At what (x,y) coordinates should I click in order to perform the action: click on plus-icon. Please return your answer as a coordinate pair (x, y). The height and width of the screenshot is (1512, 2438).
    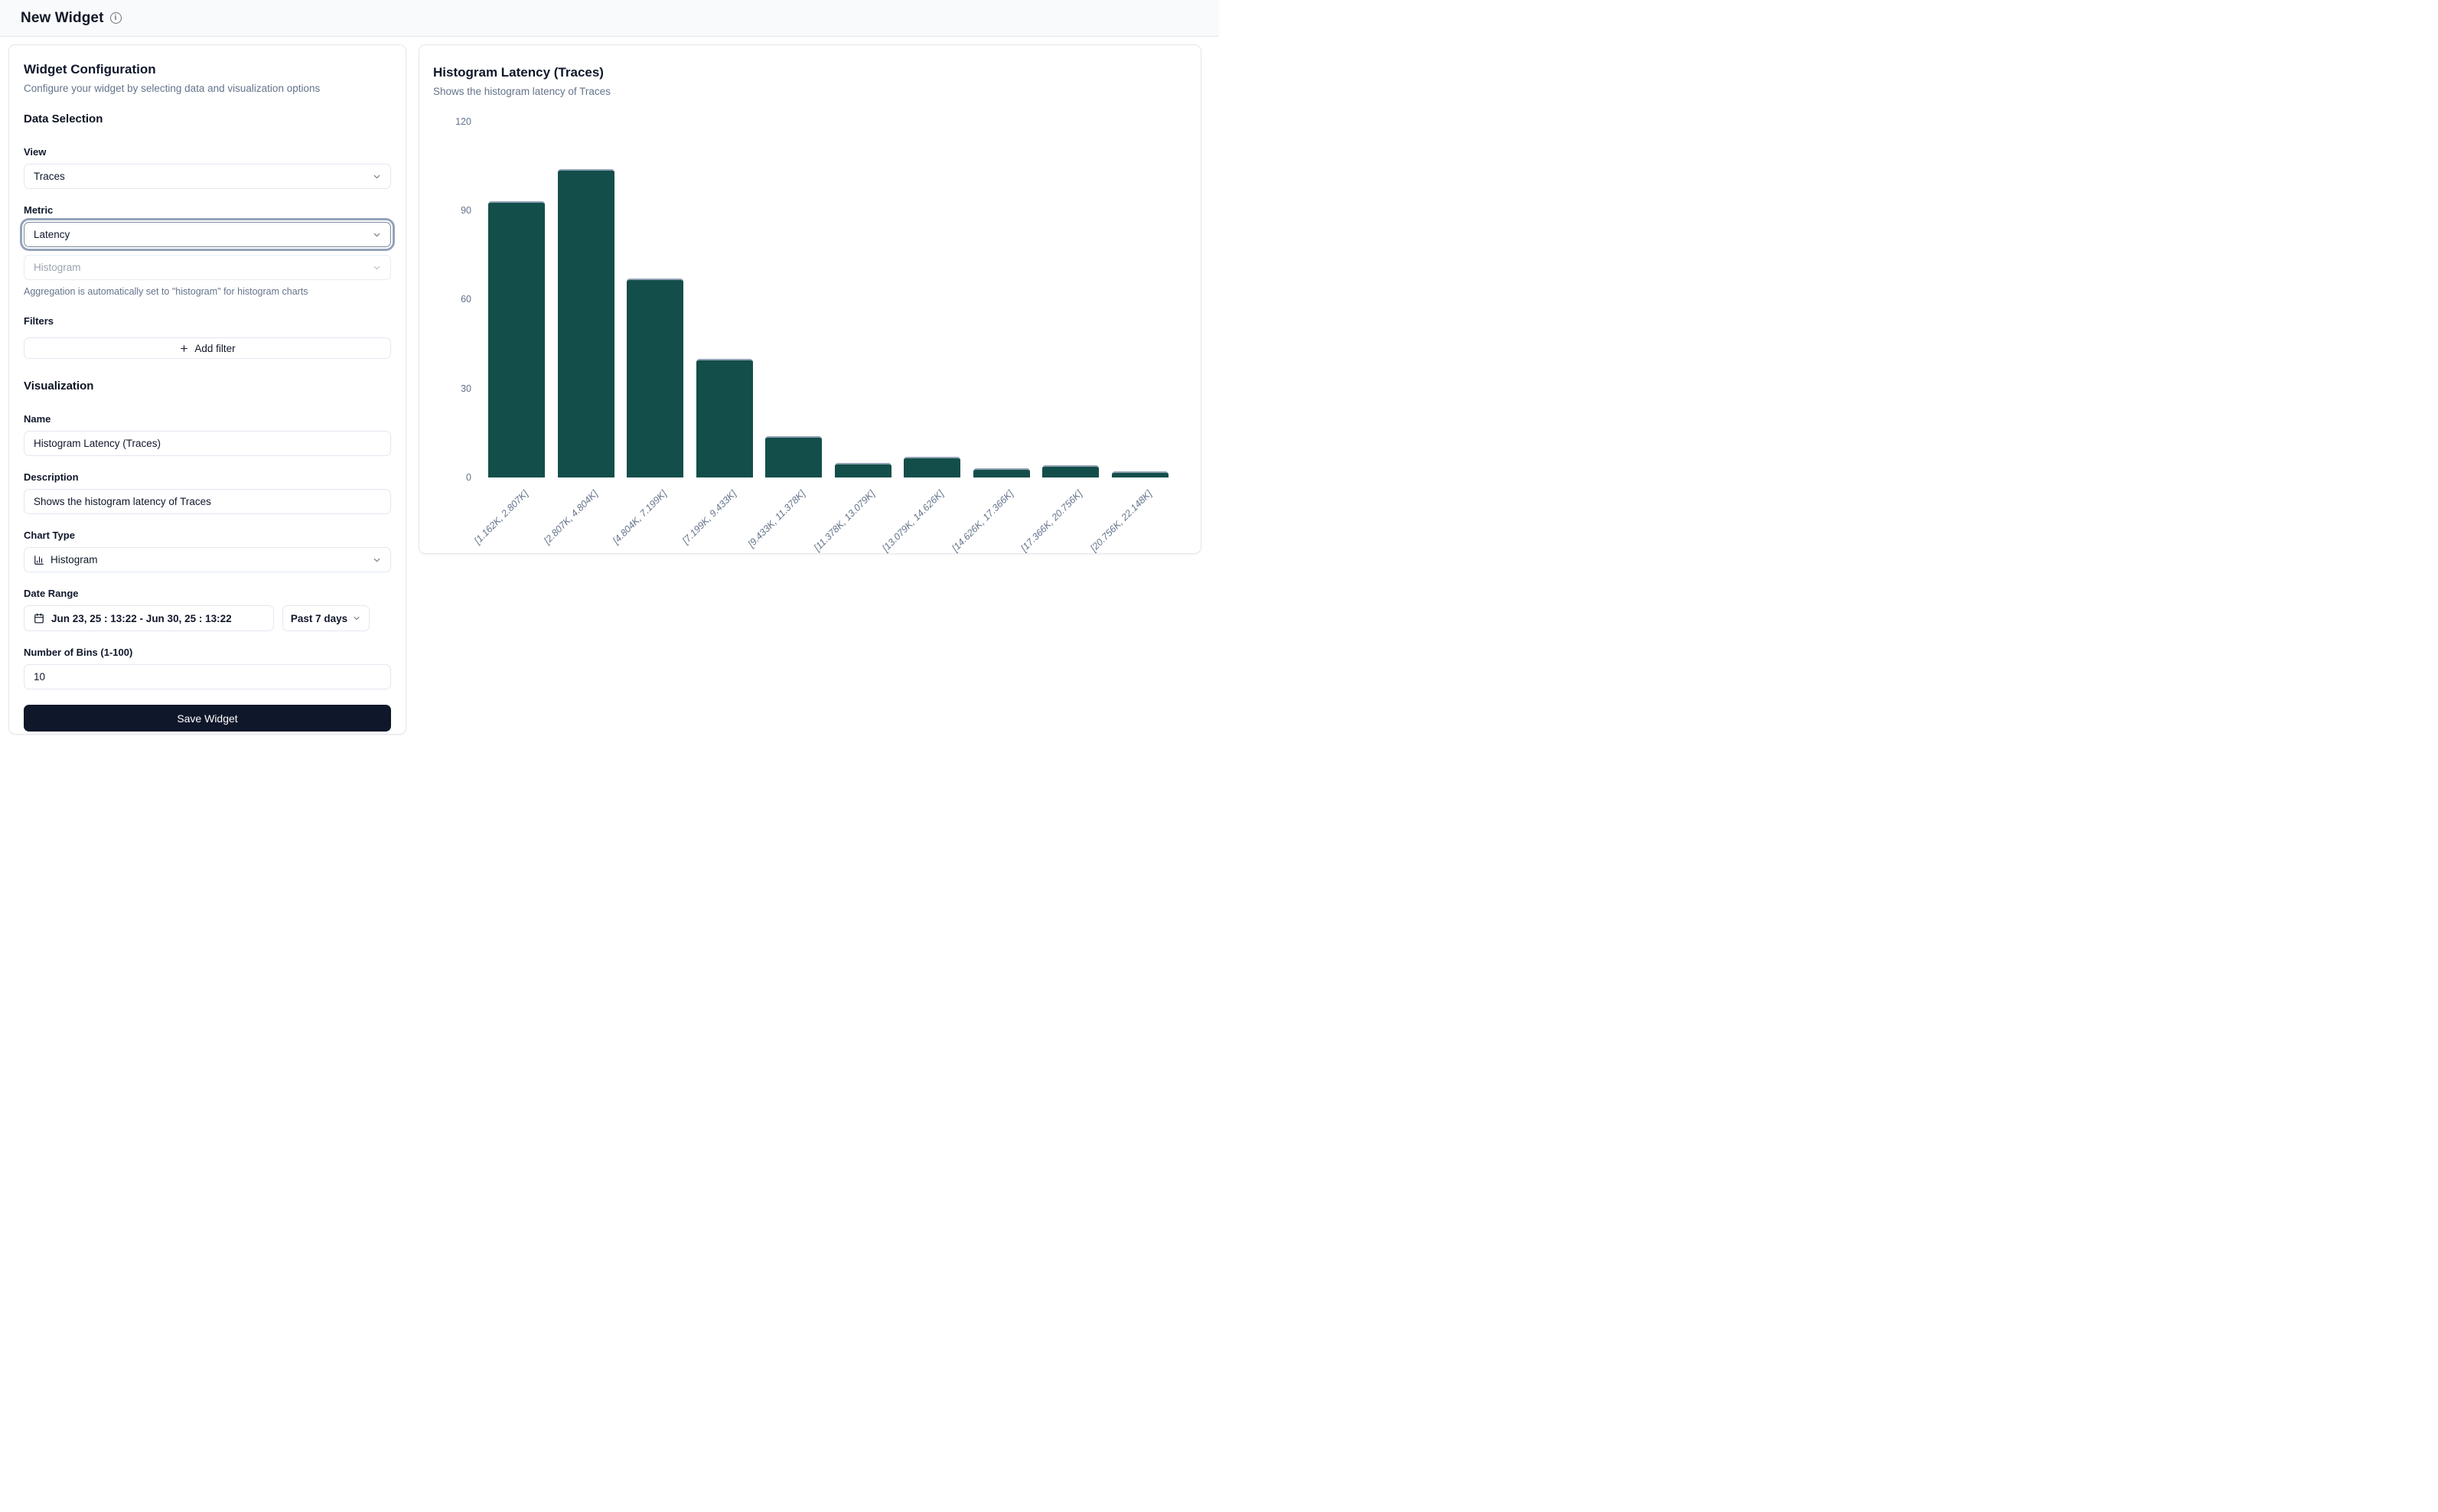
    Looking at the image, I should click on (184, 349).